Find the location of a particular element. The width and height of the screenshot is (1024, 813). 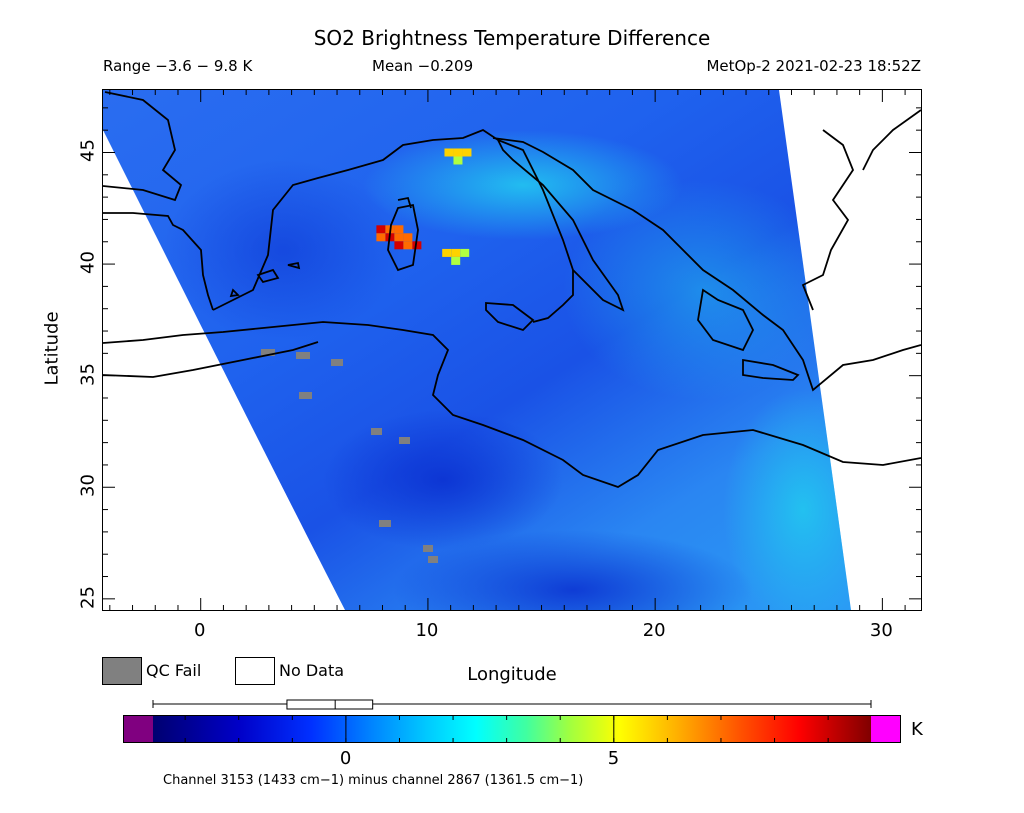

colorbar is located at coordinates (512, 729).